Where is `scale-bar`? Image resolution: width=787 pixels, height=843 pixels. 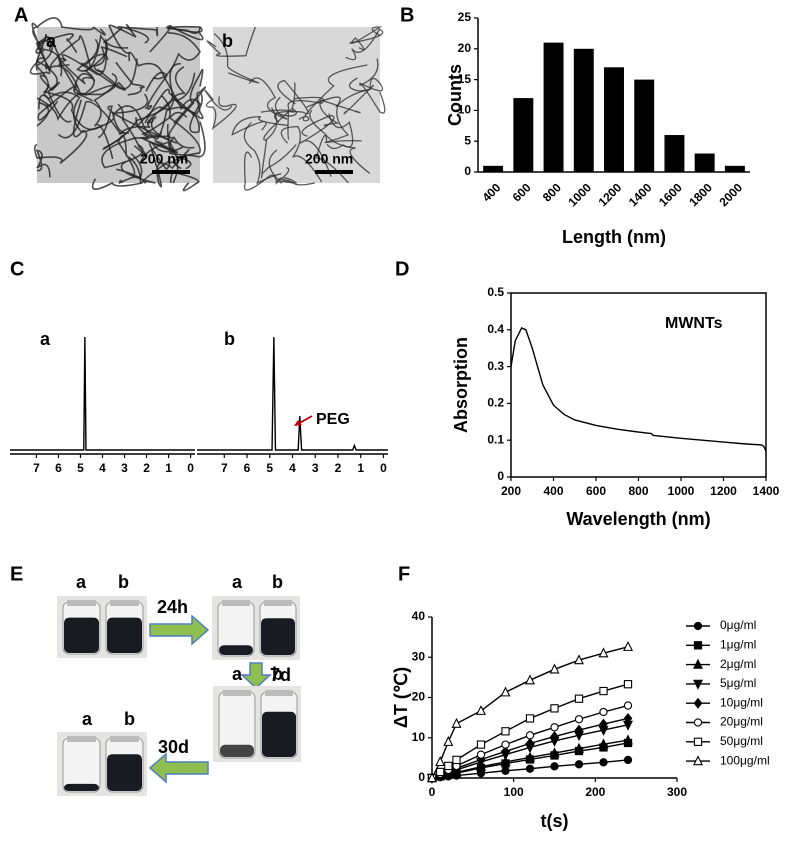
scale-bar is located at coordinates (334, 172).